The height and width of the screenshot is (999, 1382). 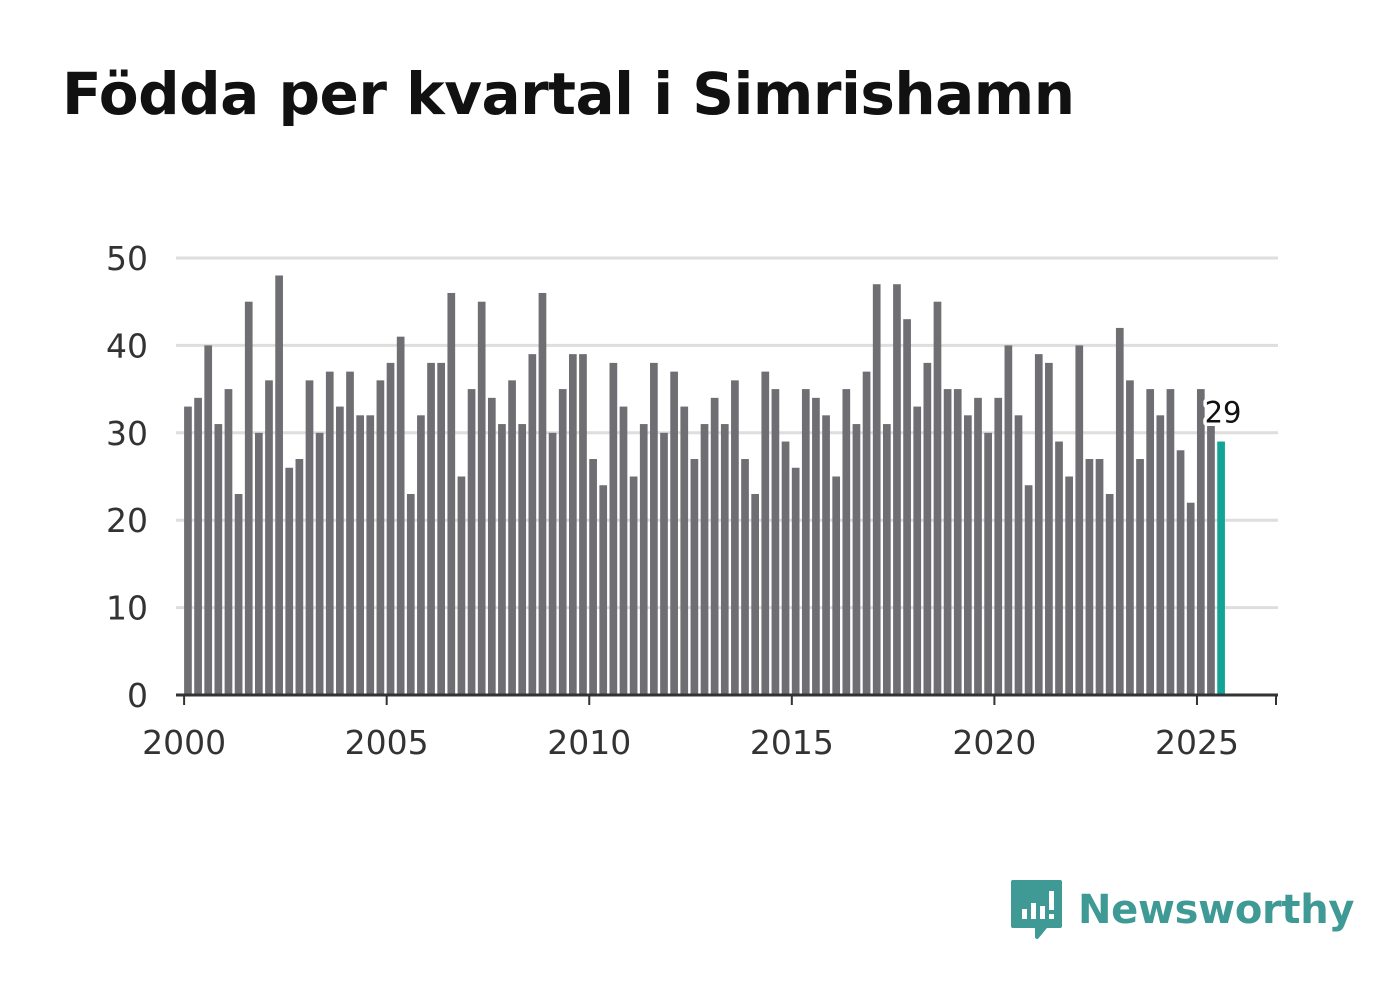 What do you see at coordinates (127, 345) in the screenshot?
I see `y-tick-label-40: 40` at bounding box center [127, 345].